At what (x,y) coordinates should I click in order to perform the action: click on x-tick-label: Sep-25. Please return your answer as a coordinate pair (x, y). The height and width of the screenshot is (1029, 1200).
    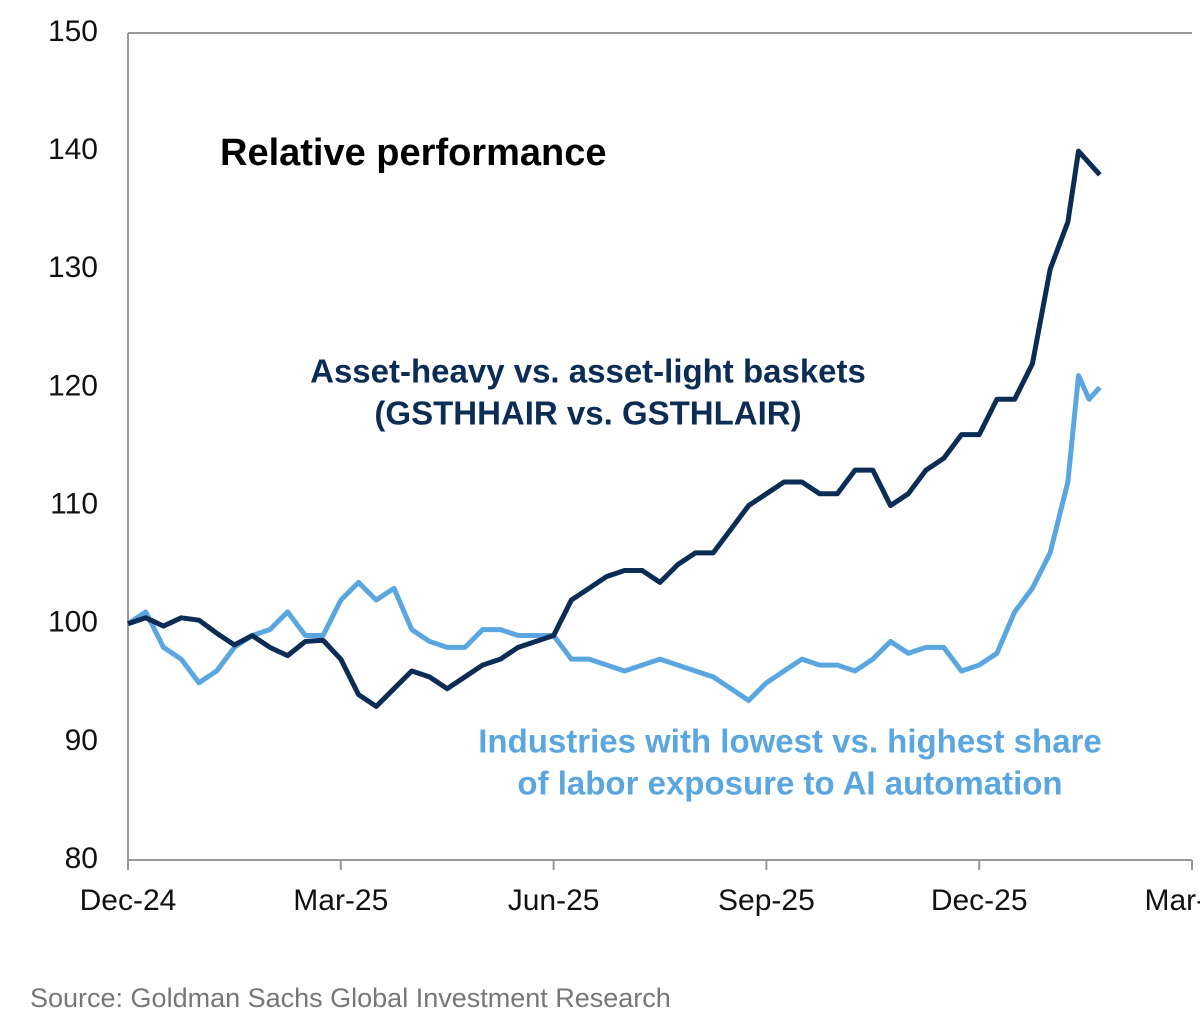
    Looking at the image, I should click on (766, 900).